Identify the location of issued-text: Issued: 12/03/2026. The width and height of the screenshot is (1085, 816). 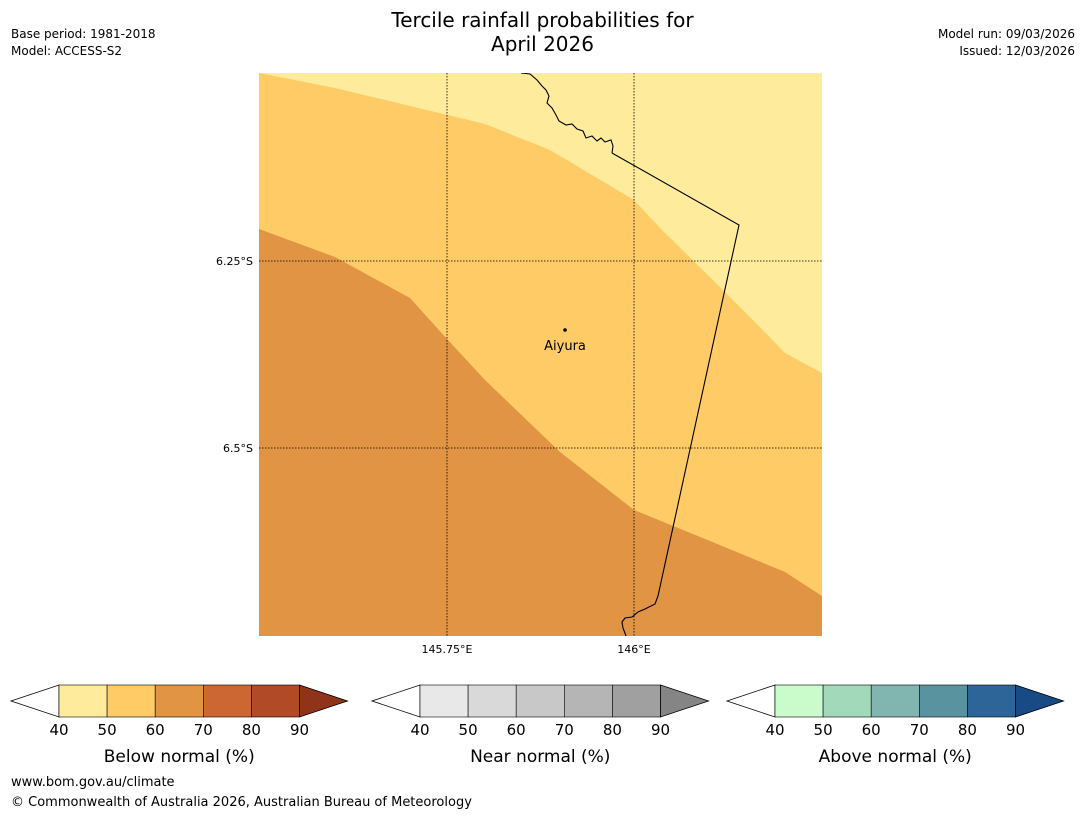
(1017, 51).